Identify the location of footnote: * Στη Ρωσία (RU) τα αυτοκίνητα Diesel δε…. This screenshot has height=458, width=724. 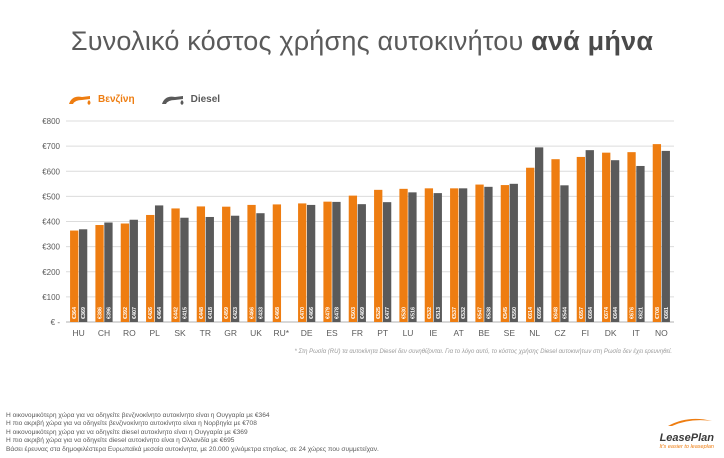
(483, 352).